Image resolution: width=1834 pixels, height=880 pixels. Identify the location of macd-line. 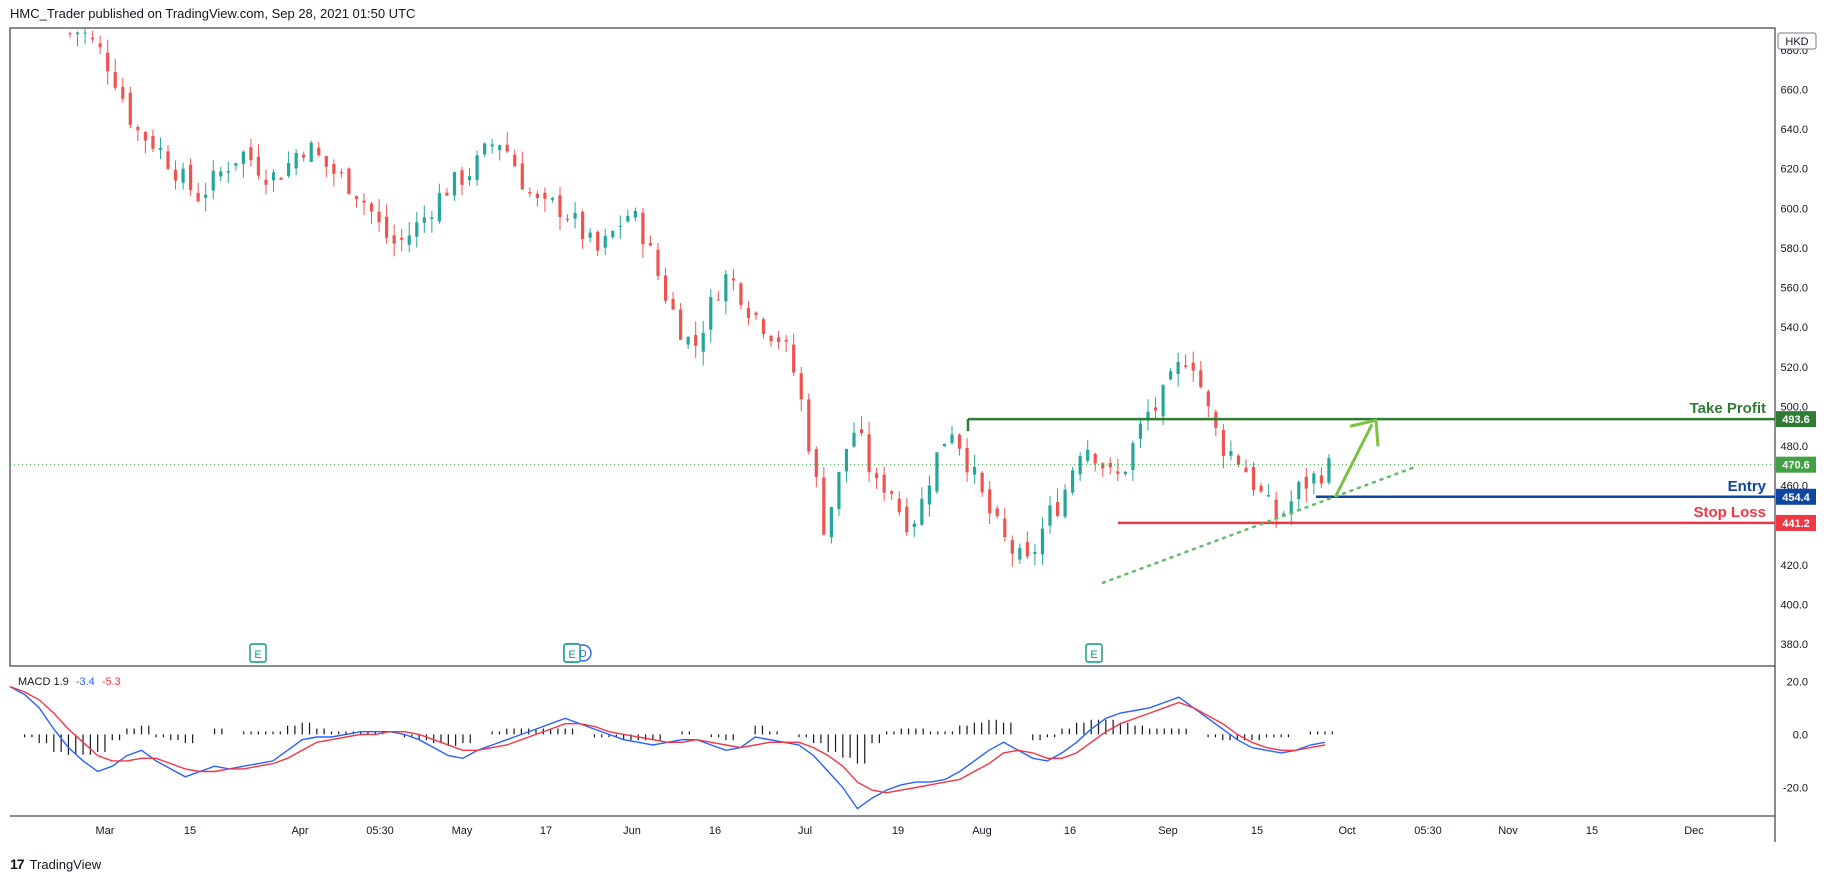
(667, 747).